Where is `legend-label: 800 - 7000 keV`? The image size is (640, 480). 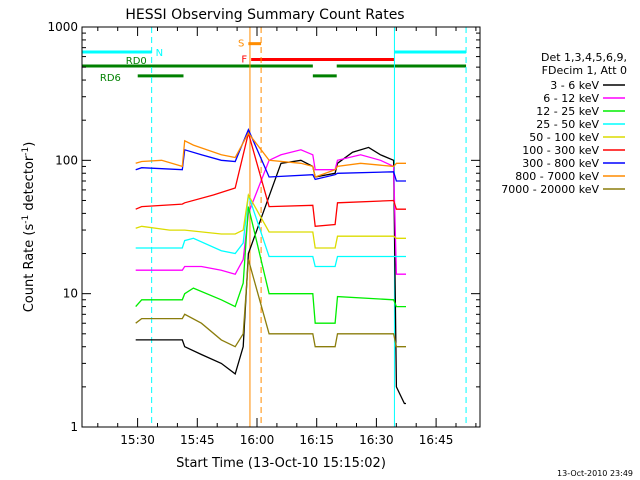 legend-label: 800 - 7000 keV is located at coordinates (557, 176).